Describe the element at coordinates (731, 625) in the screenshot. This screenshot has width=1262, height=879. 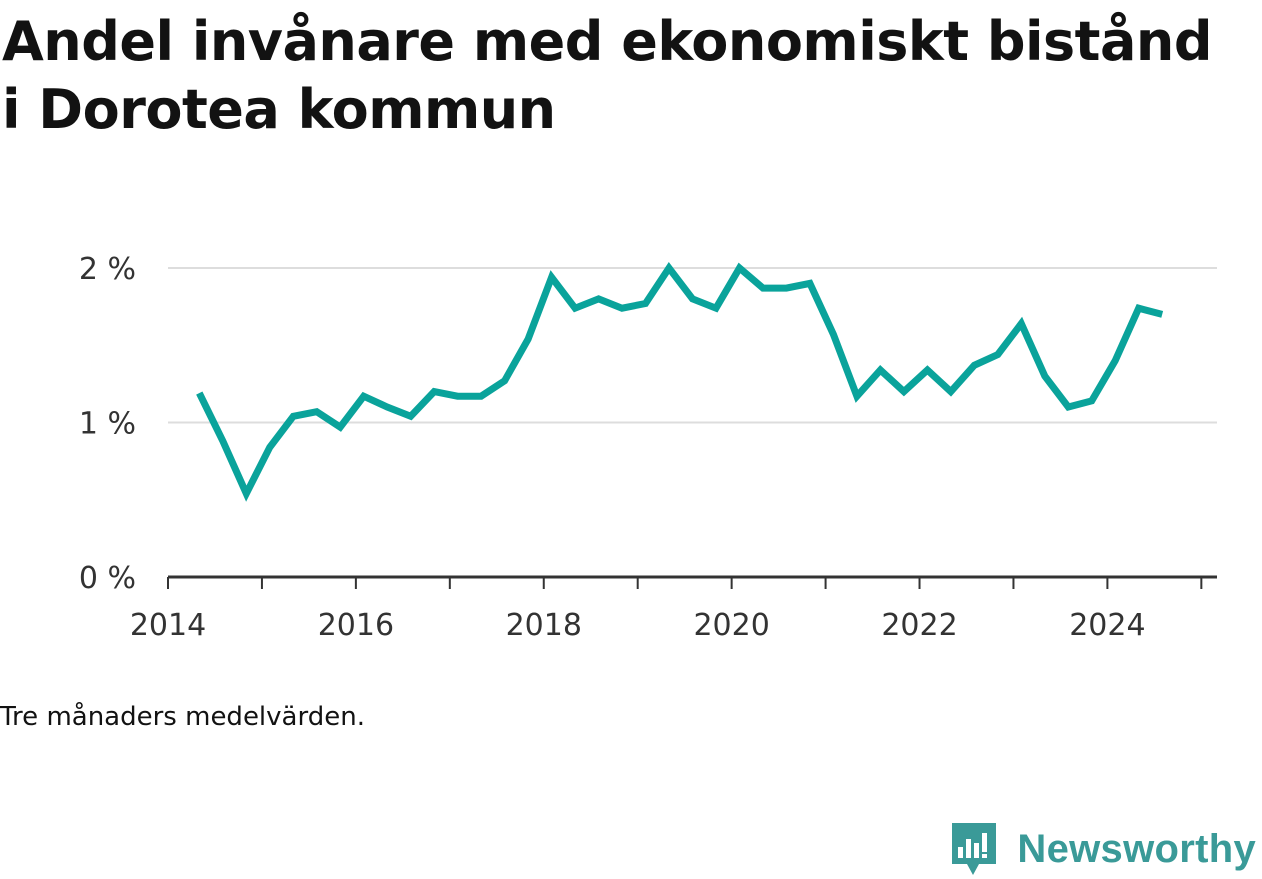
I see `x-tick-label: 2020` at that location.